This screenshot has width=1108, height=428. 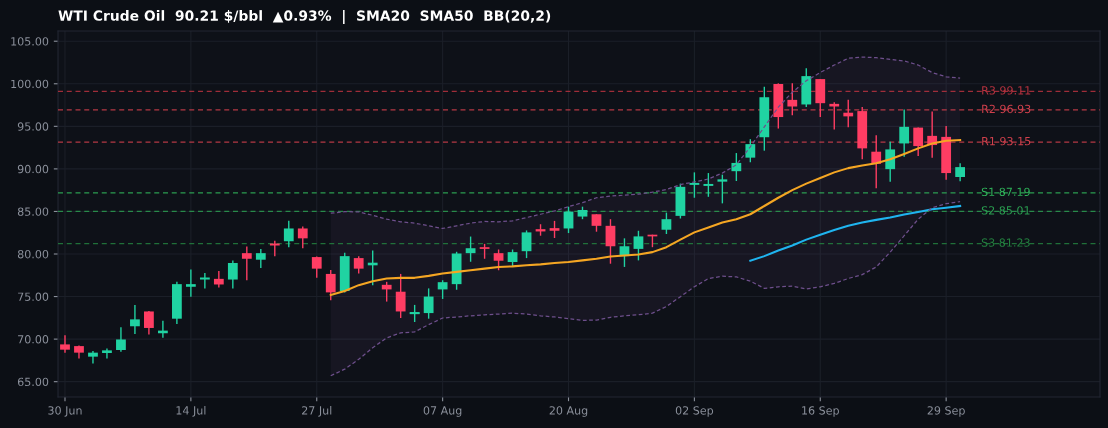 I want to click on ref-line-label: S1 87.19, so click(x=1005, y=192).